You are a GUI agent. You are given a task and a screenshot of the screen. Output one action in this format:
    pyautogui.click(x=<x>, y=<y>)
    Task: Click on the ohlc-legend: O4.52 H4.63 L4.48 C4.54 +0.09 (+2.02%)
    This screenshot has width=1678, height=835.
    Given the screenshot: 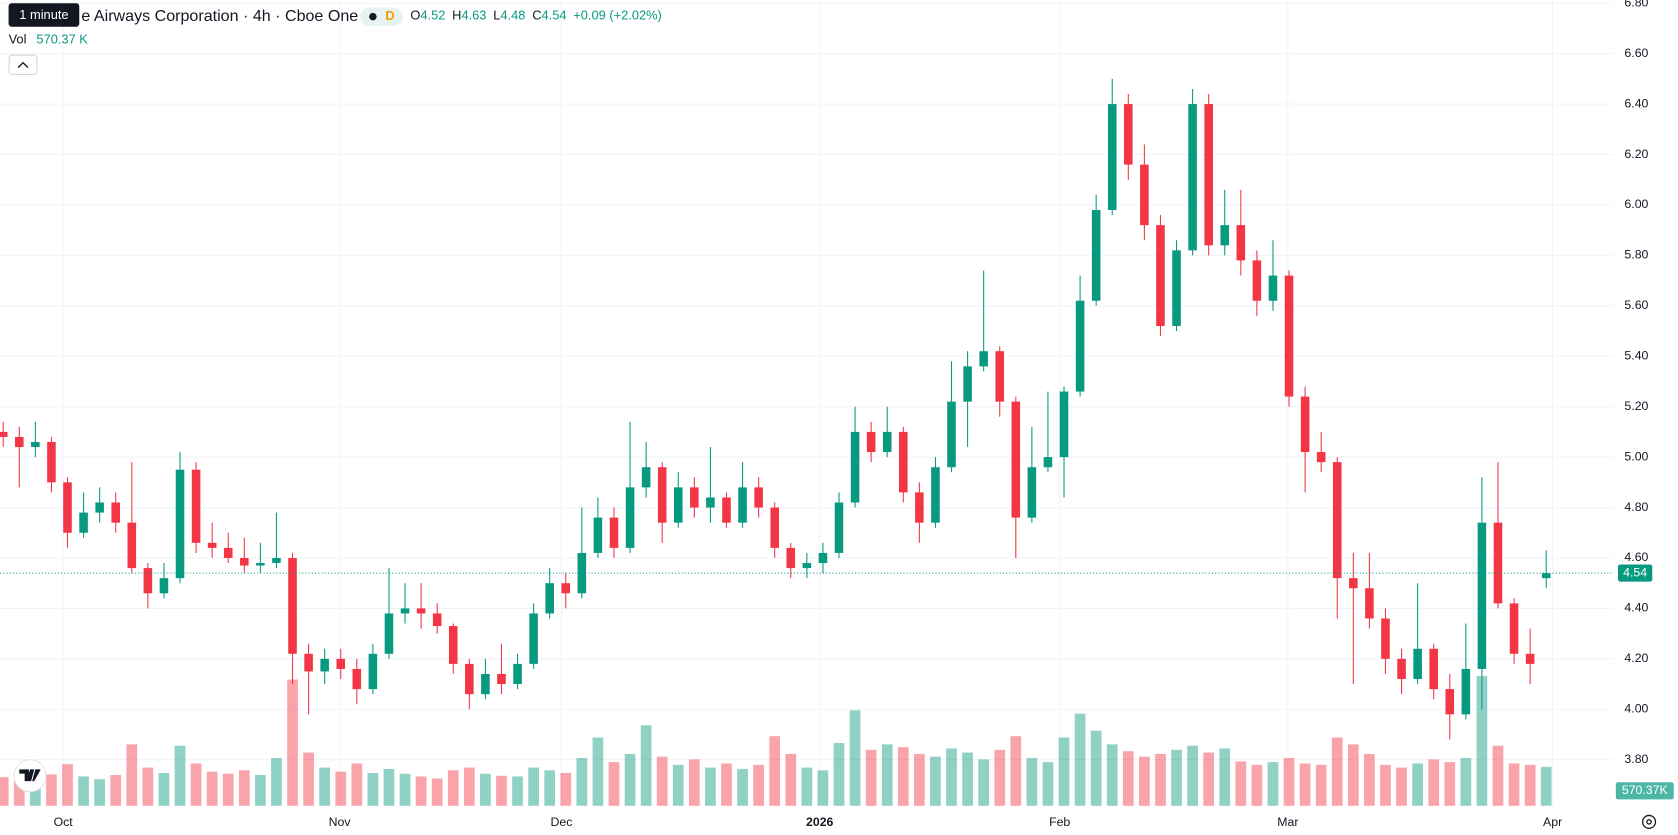 What is the action you would take?
    pyautogui.click(x=535, y=15)
    